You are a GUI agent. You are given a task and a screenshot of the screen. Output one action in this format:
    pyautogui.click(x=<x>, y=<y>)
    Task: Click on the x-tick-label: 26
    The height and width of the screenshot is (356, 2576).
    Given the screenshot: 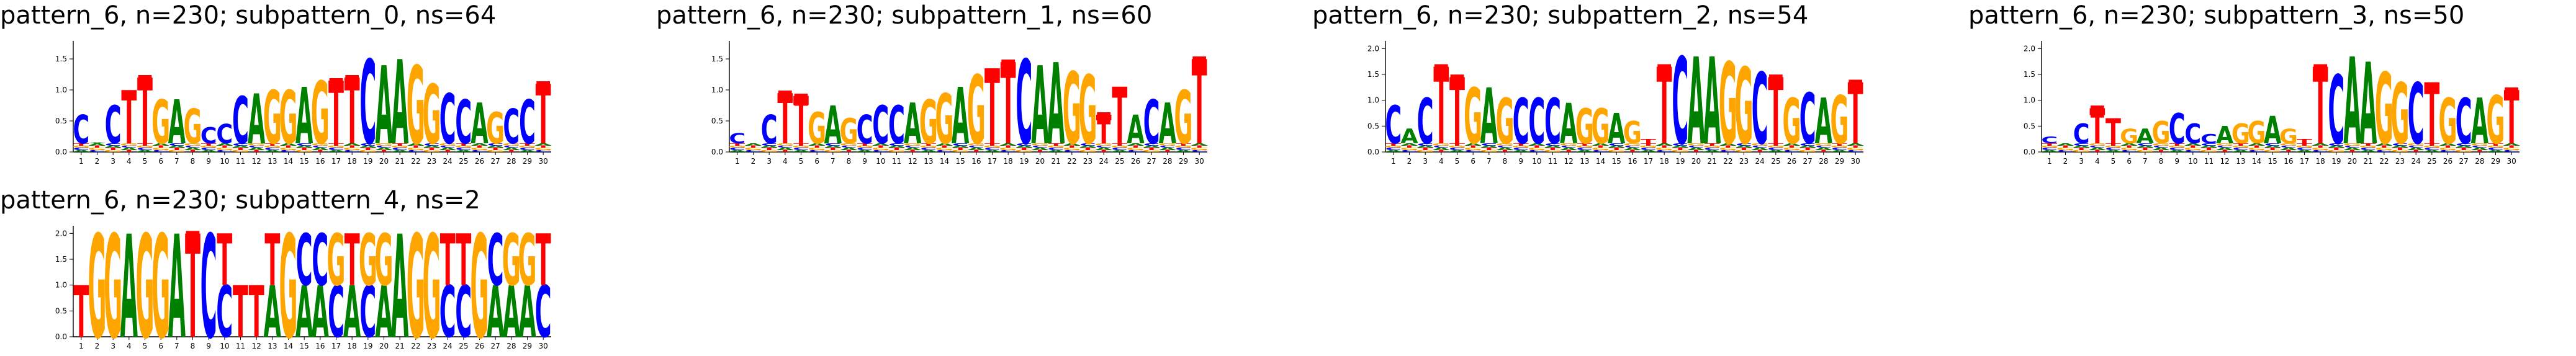 What is the action you would take?
    pyautogui.click(x=479, y=346)
    